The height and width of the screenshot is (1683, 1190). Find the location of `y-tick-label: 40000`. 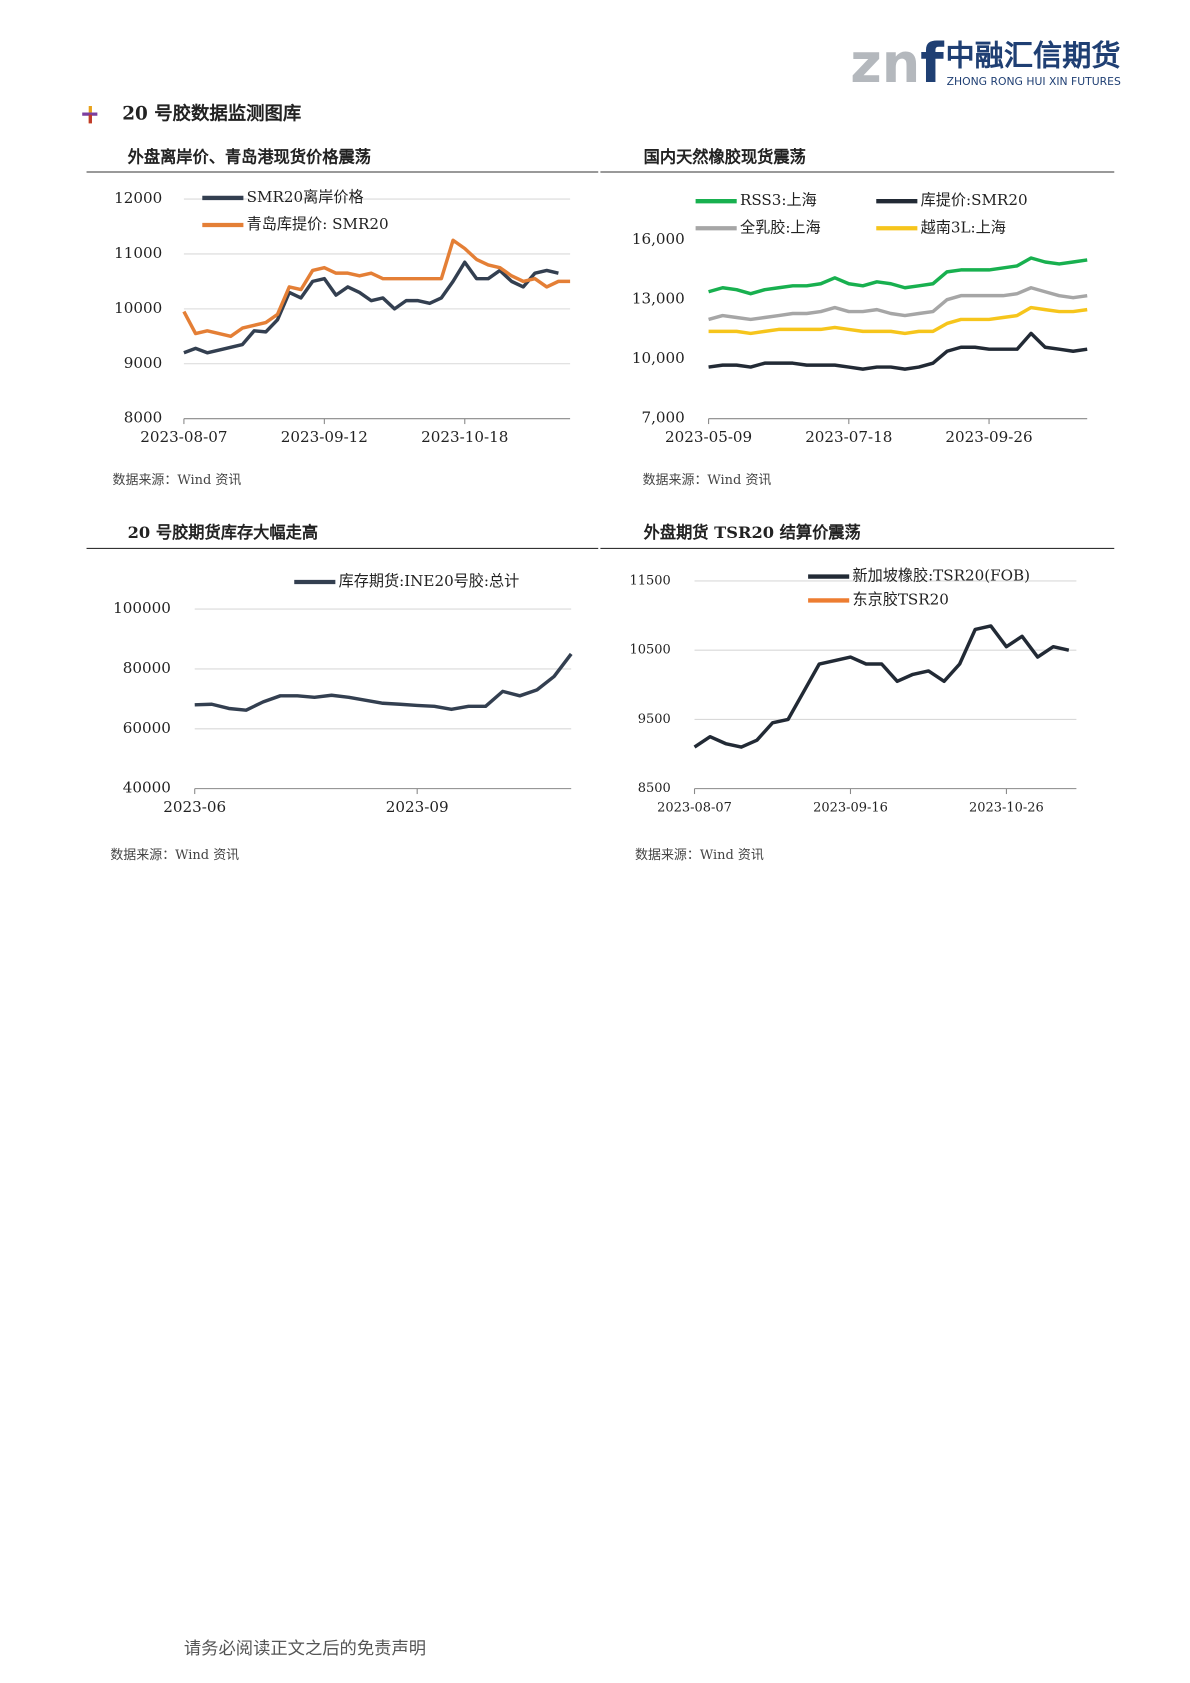

y-tick-label: 40000 is located at coordinates (147, 788).